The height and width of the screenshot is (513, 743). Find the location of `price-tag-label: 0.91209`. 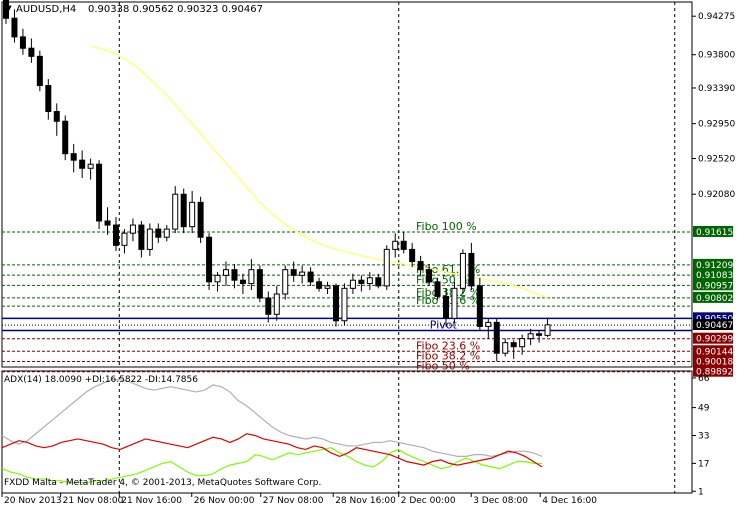

price-tag-label: 0.91209 is located at coordinates (714, 266).